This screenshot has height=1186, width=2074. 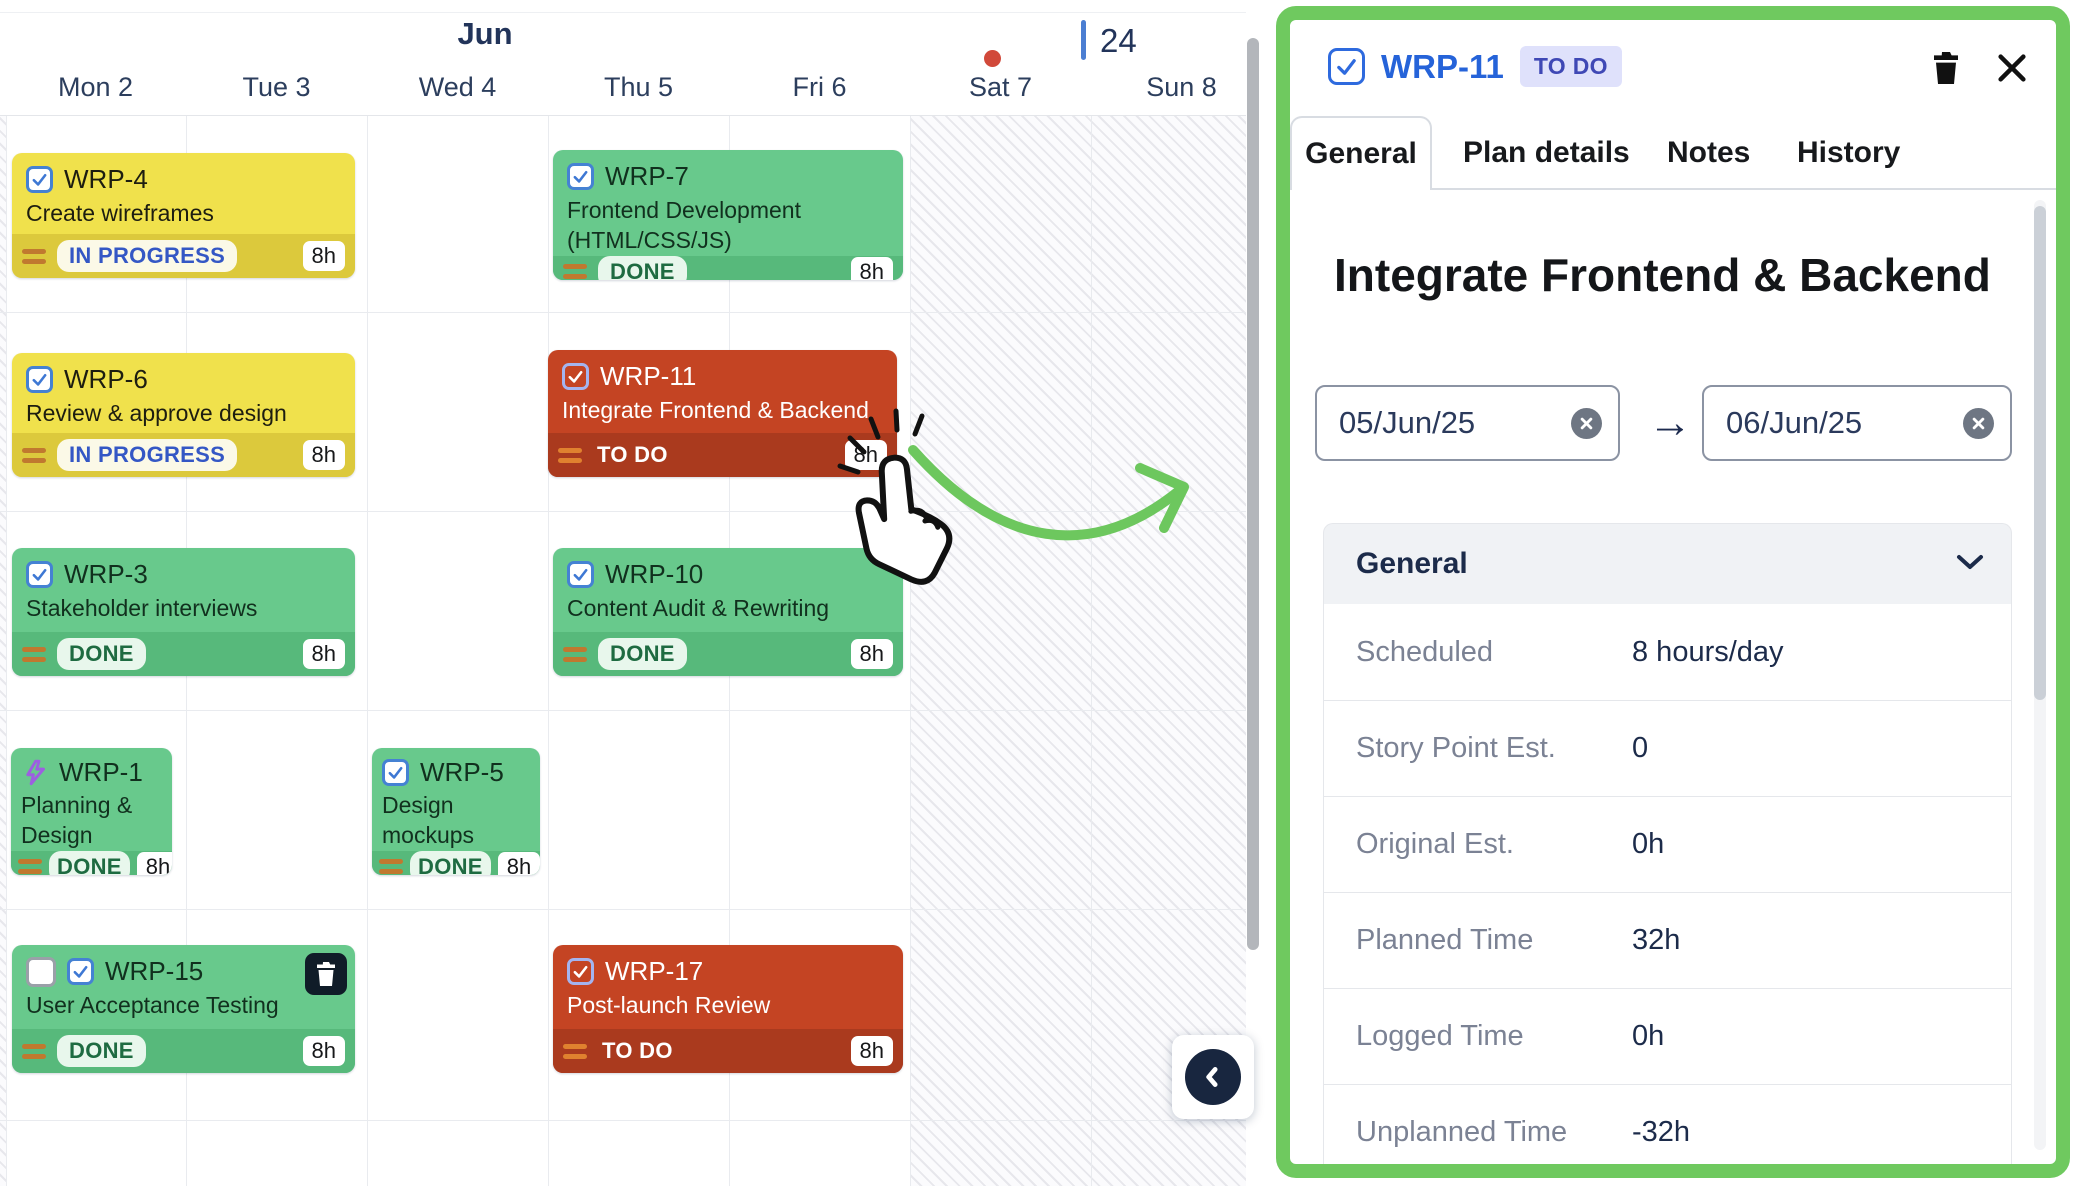 I want to click on task-title-heading: Integrate Frontend & Backend, so click(x=1662, y=275).